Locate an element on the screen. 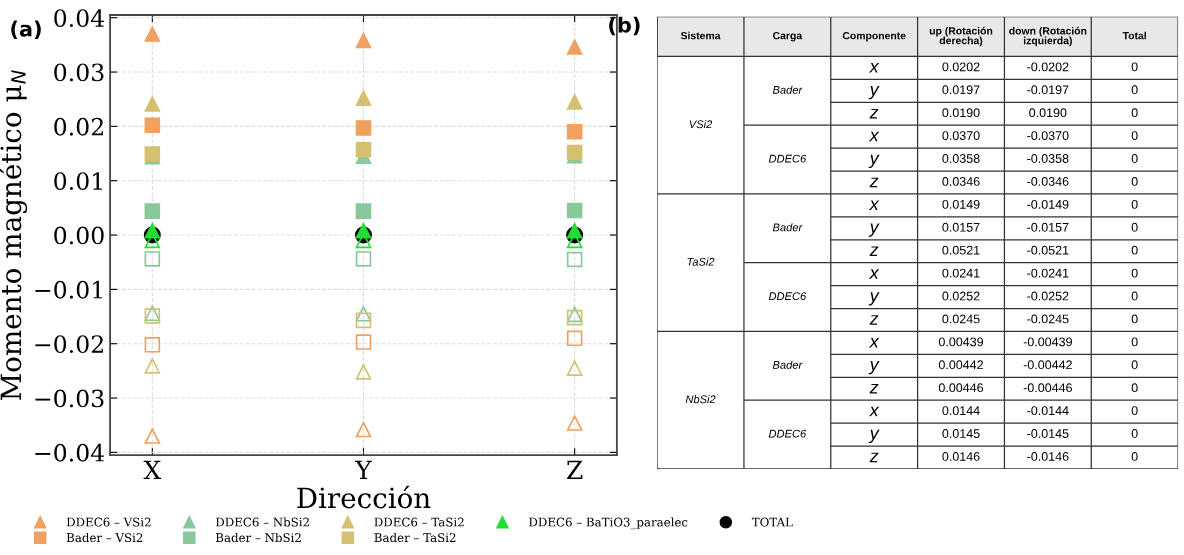 The image size is (1184, 555). text: 0.0157 is located at coordinates (961, 227).